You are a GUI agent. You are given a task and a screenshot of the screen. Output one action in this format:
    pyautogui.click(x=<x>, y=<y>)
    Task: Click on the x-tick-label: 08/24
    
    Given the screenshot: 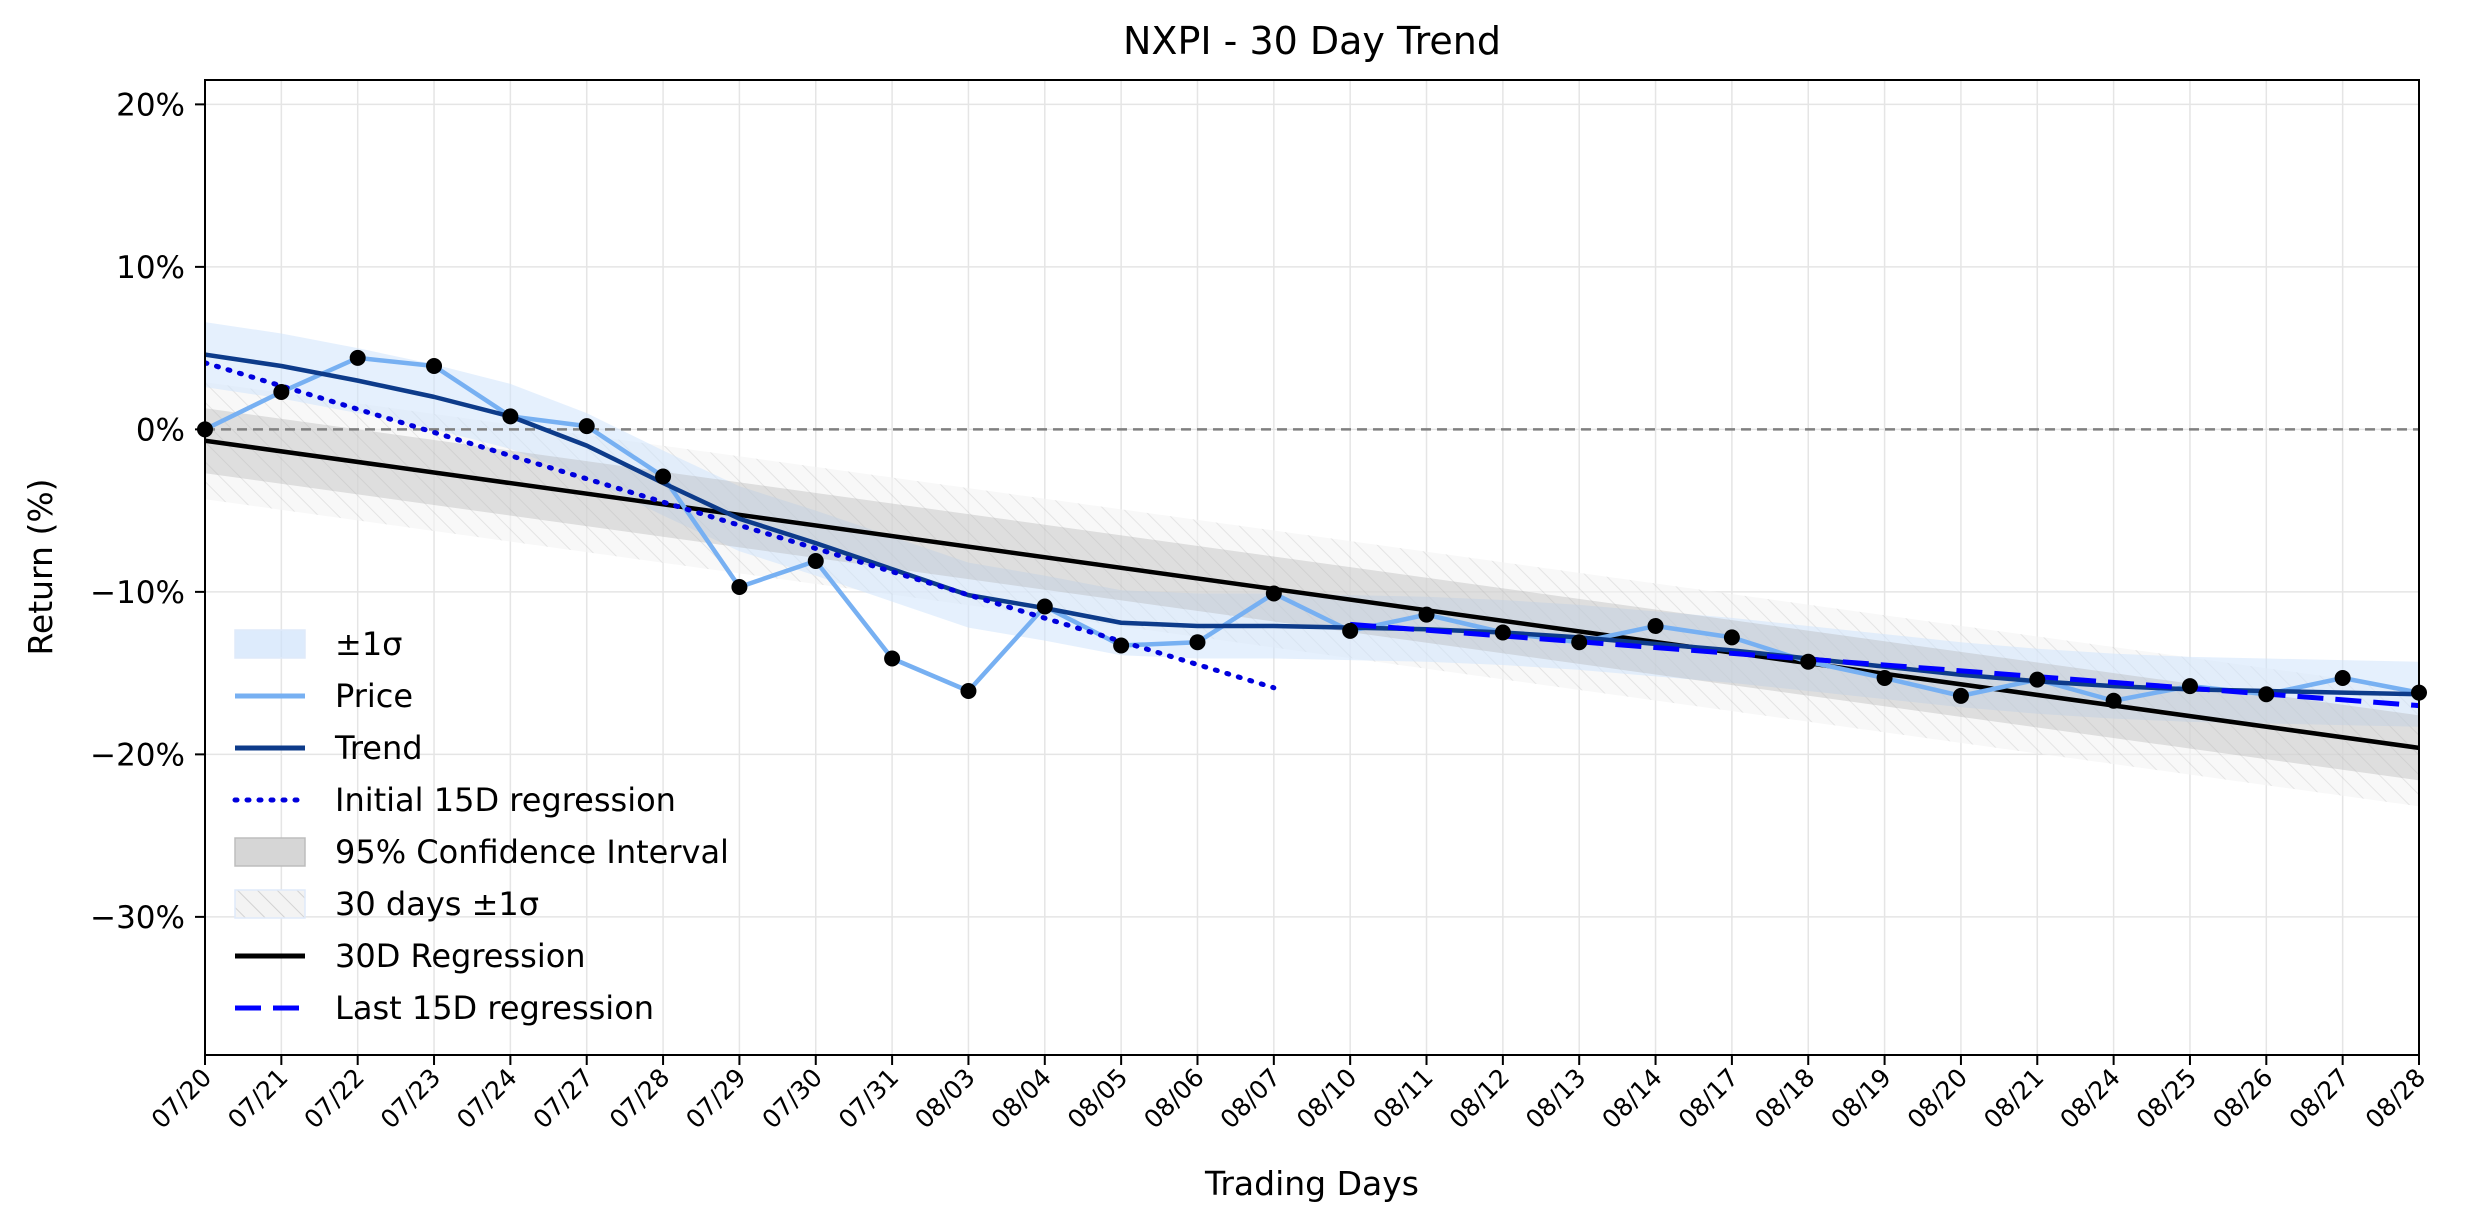 What is the action you would take?
    pyautogui.click(x=2089, y=1098)
    